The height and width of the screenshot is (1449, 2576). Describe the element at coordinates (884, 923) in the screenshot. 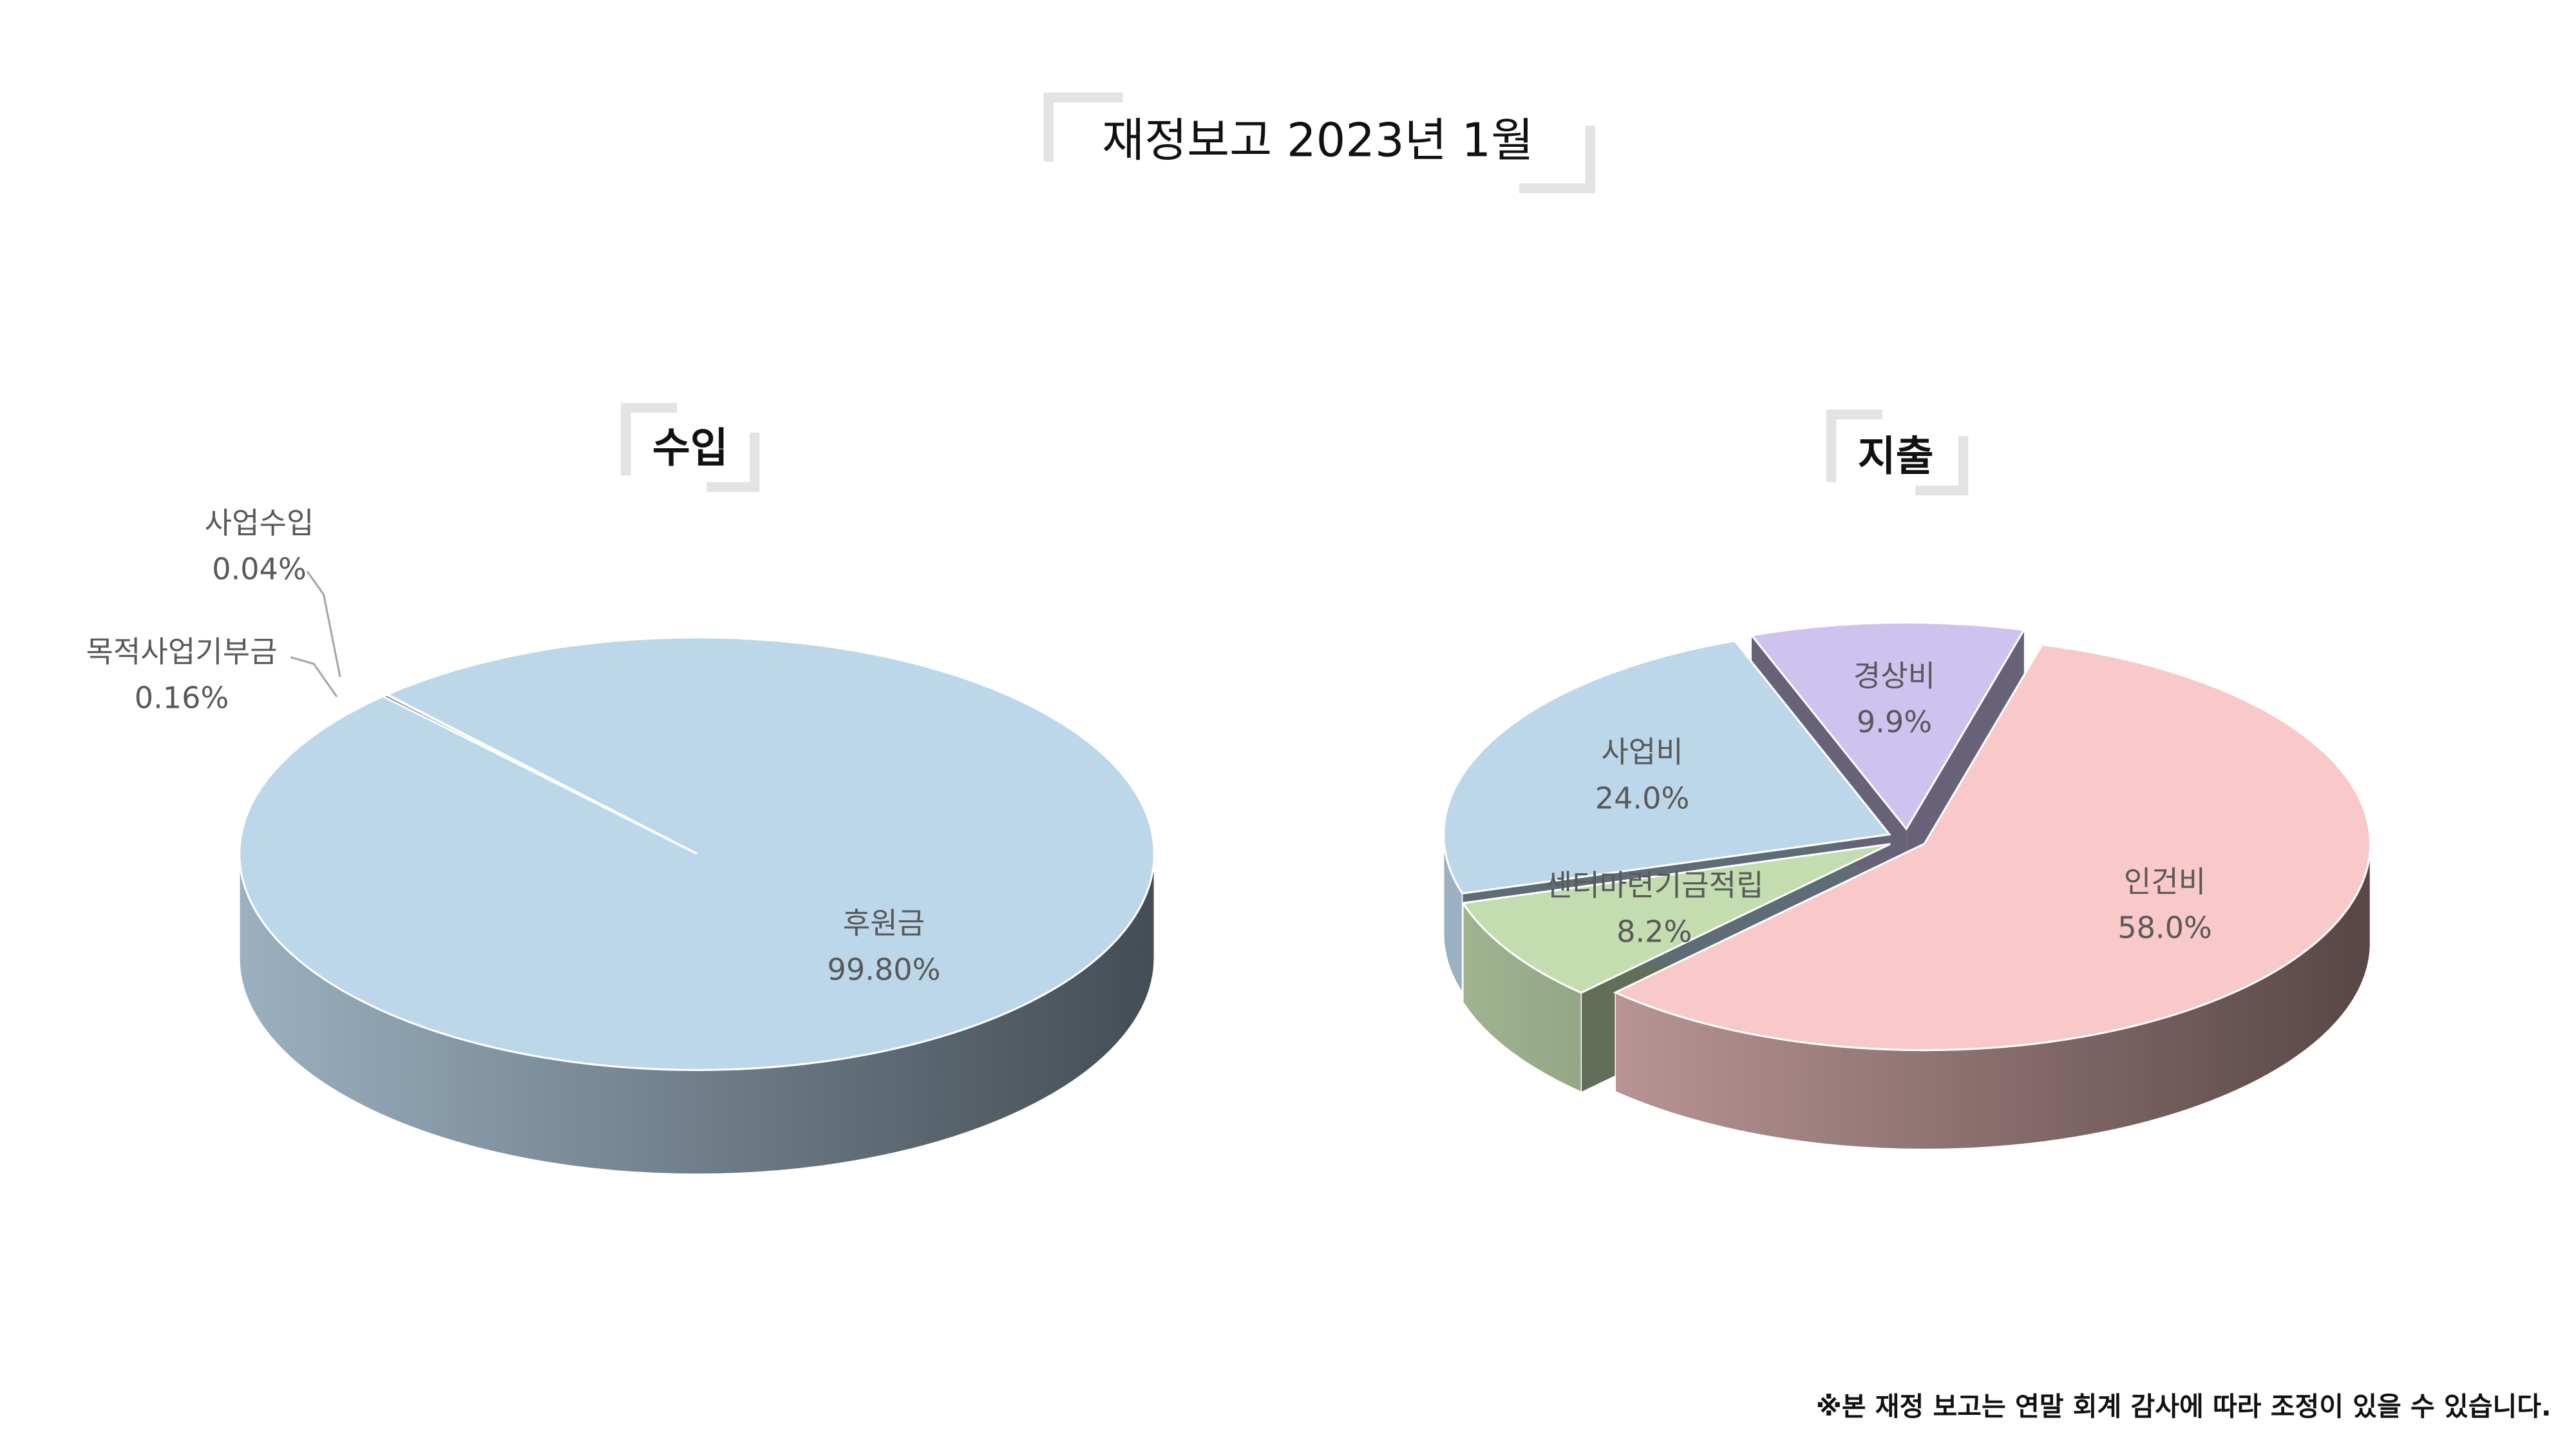

I see `slice-label: 후원금` at that location.